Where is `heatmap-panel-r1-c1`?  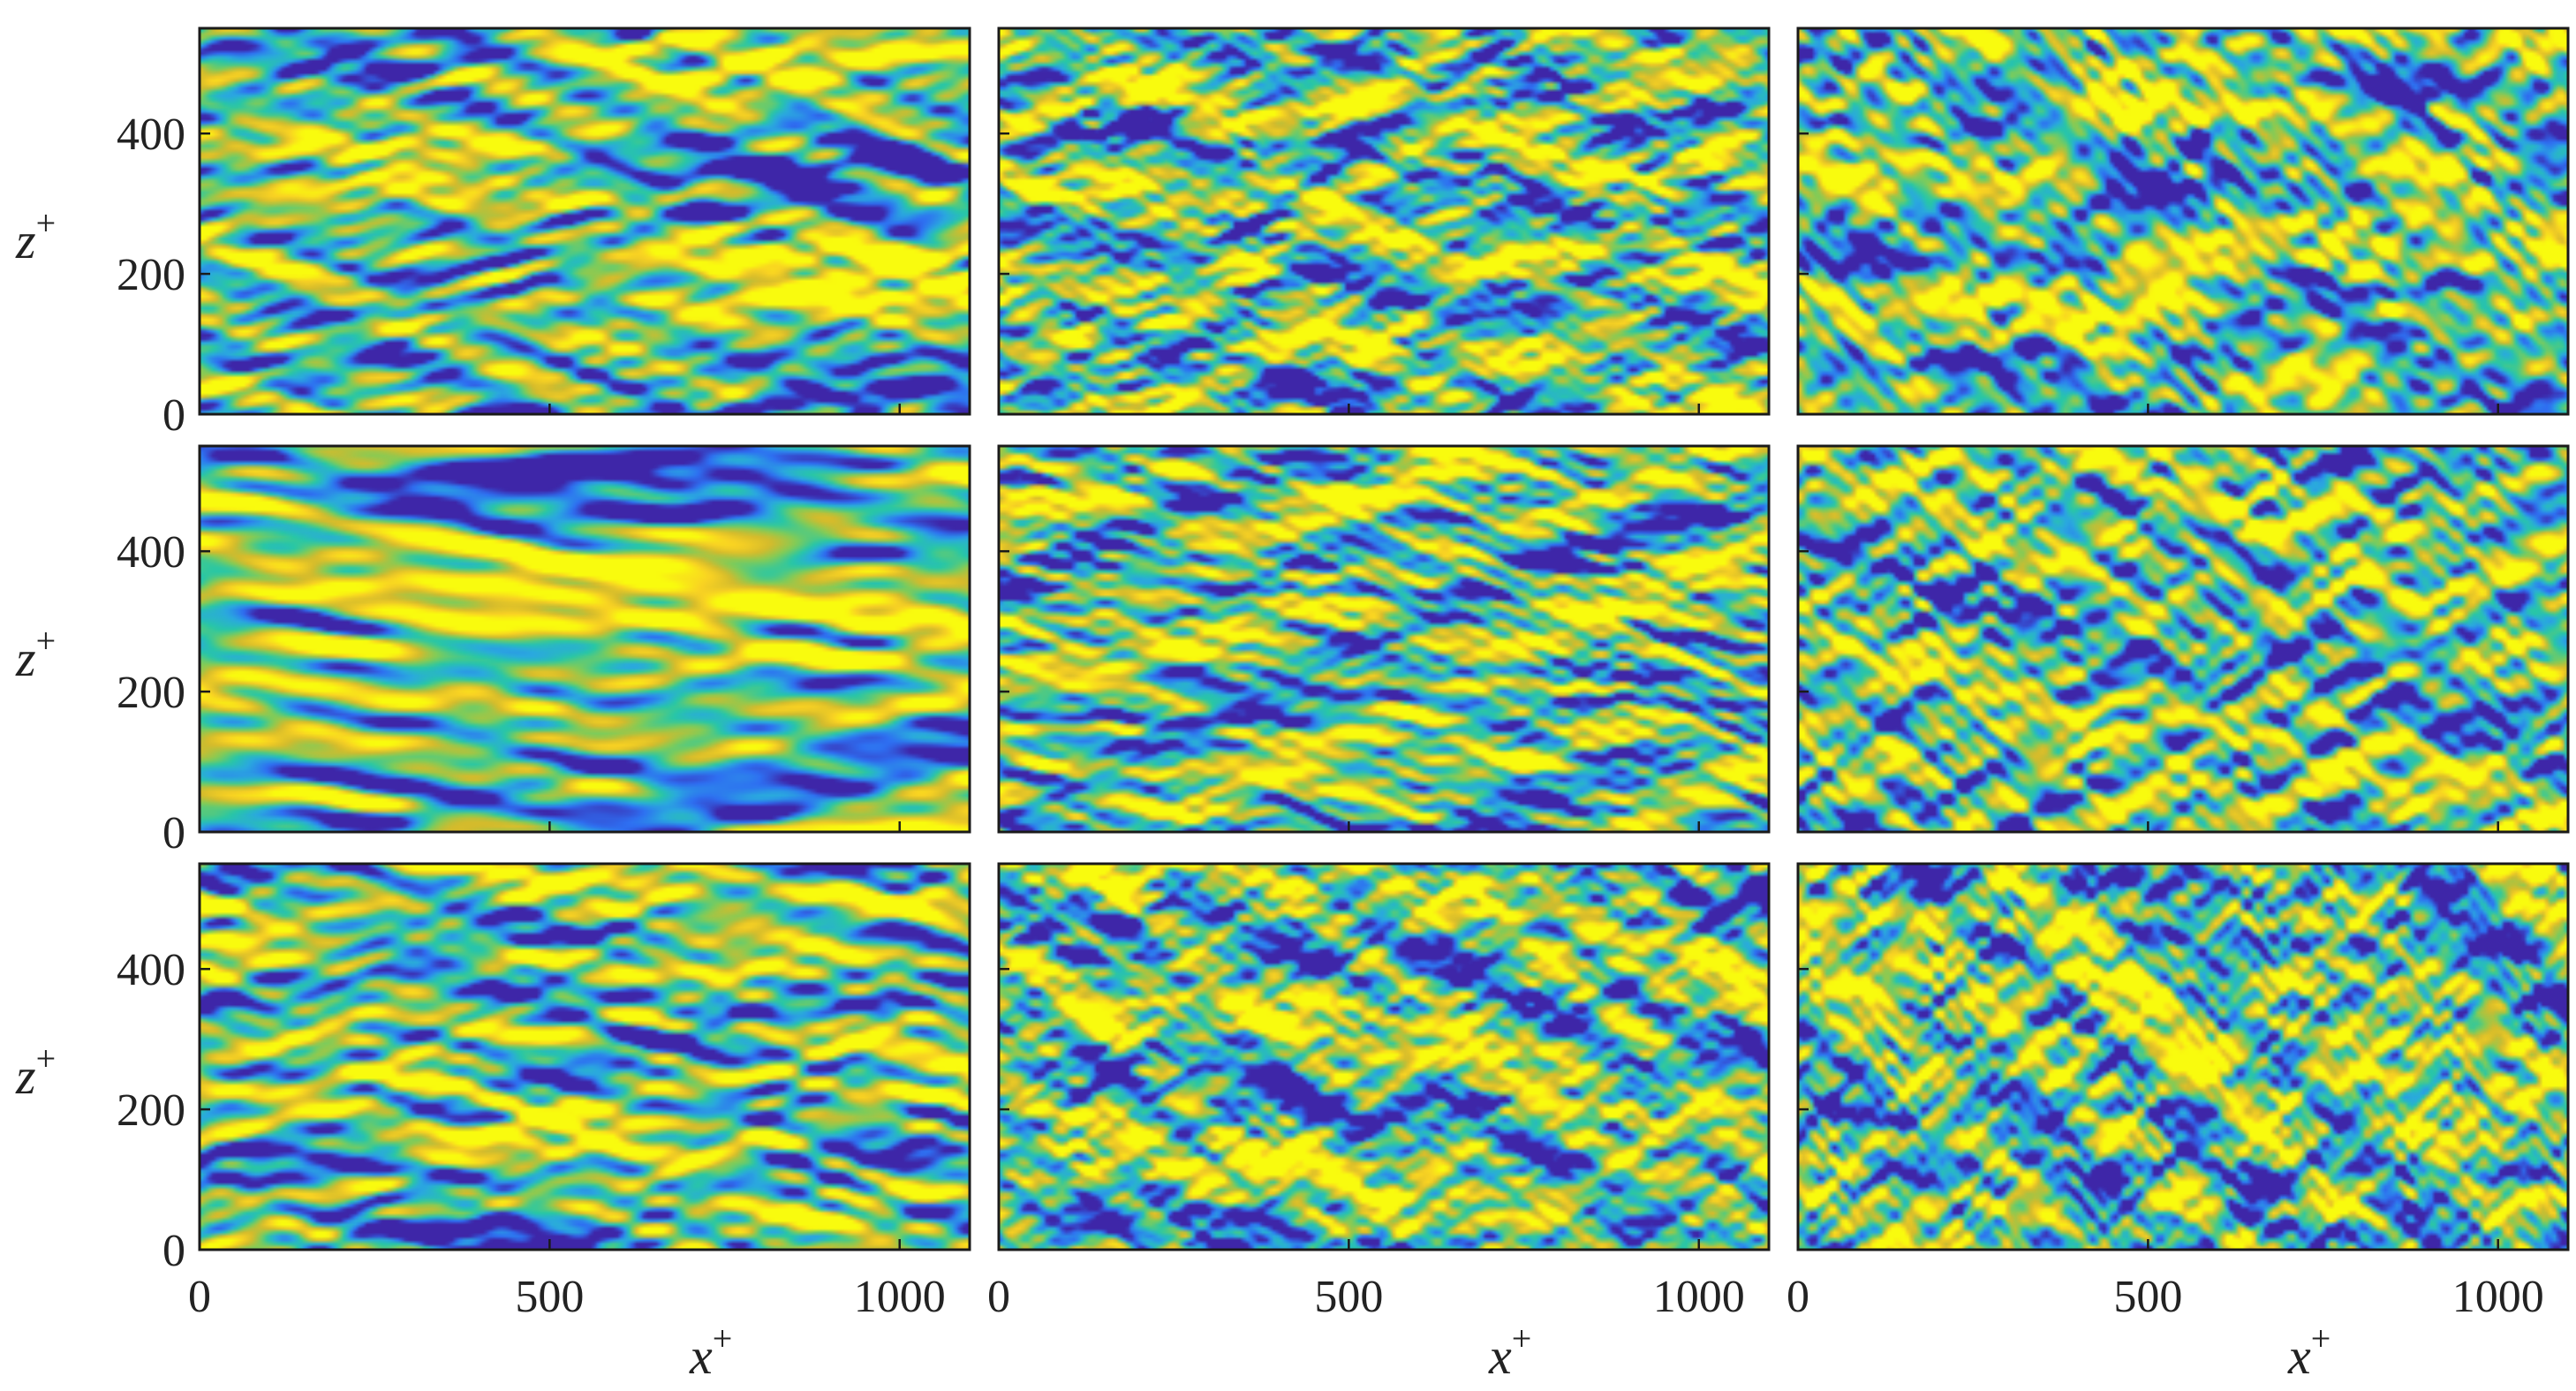 heatmap-panel-r1-c1 is located at coordinates (585, 221).